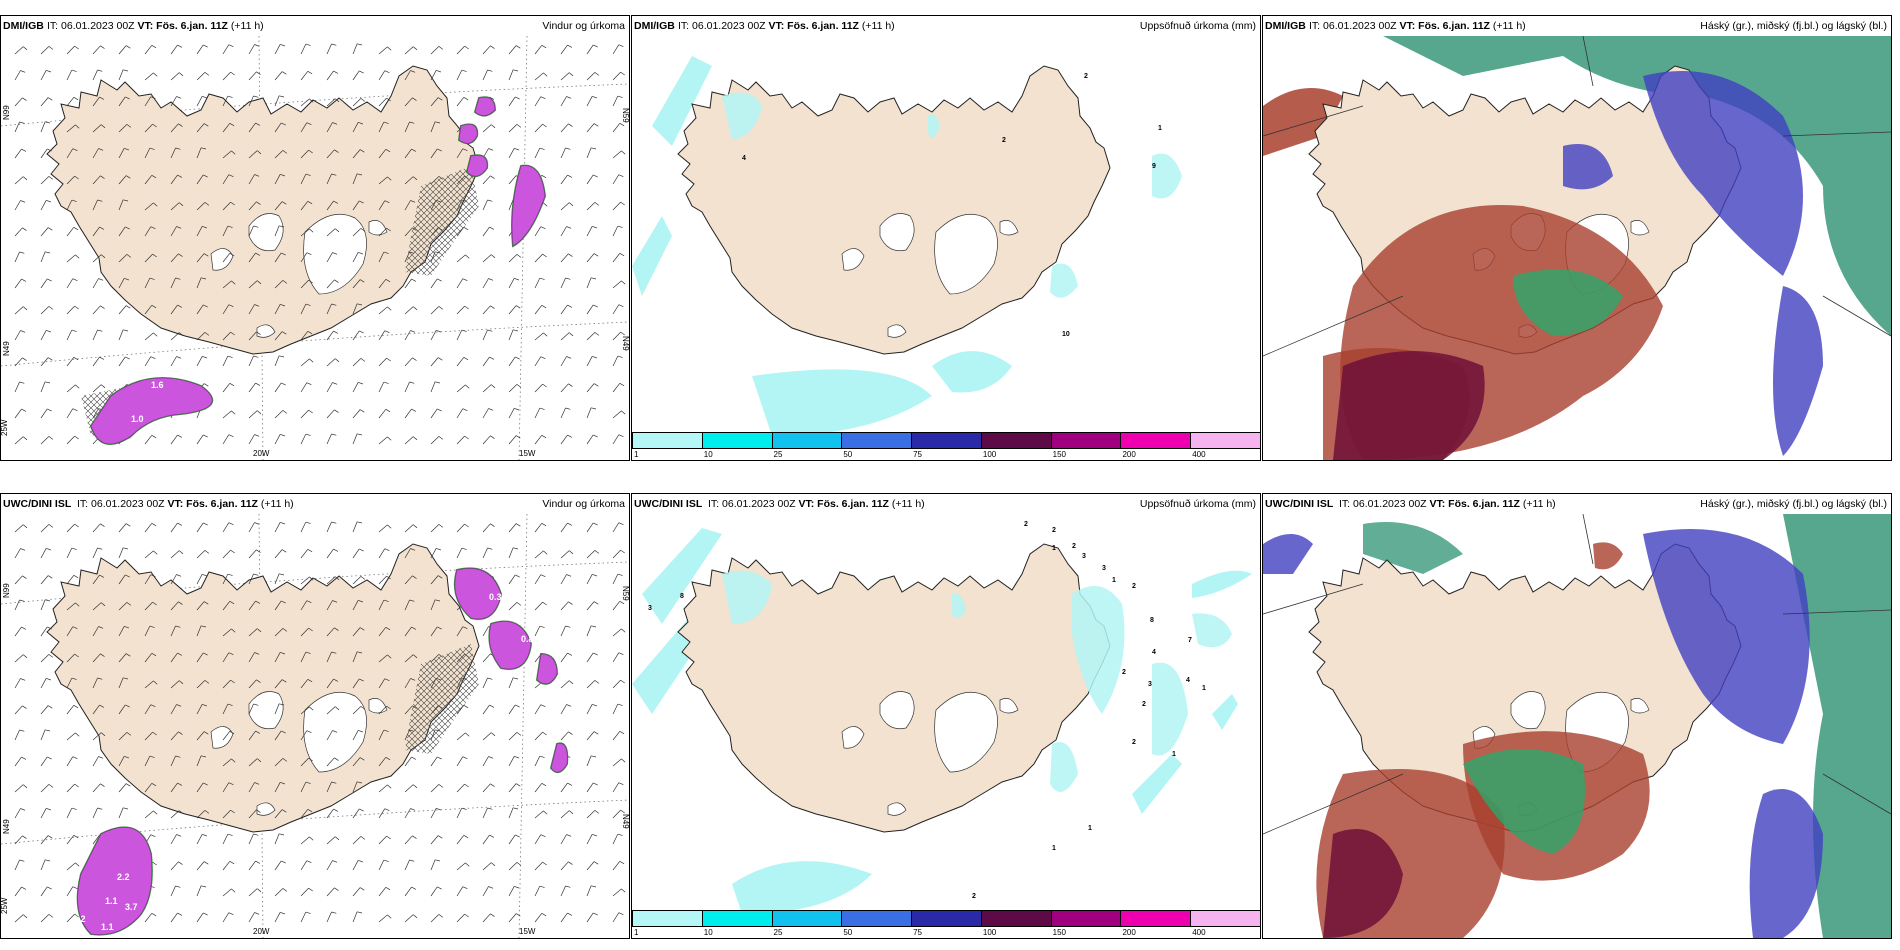  What do you see at coordinates (708, 932) in the screenshot?
I see `colorbar-label: 10` at bounding box center [708, 932].